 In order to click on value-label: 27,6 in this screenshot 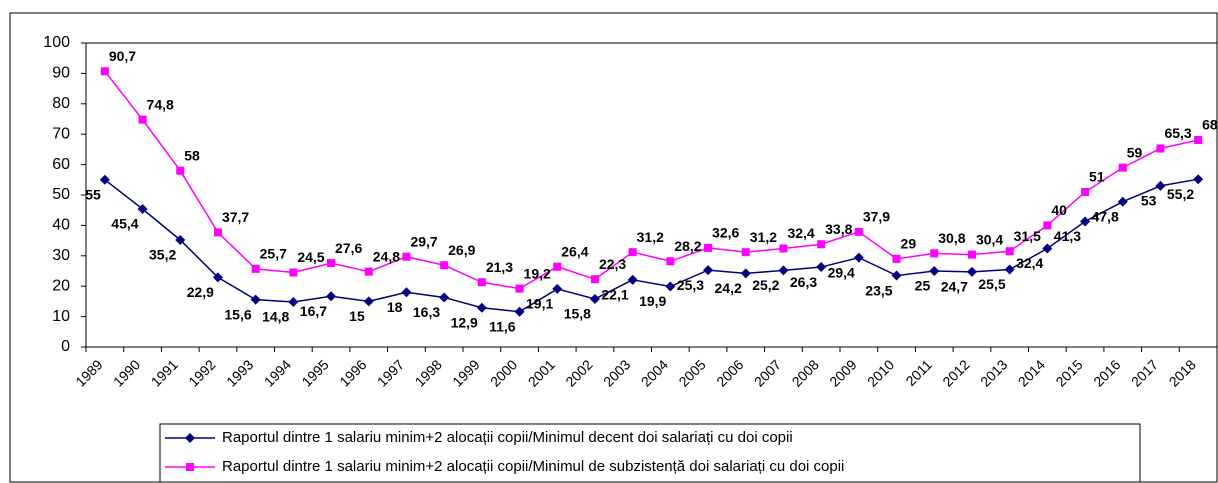, I will do `click(348, 248)`.